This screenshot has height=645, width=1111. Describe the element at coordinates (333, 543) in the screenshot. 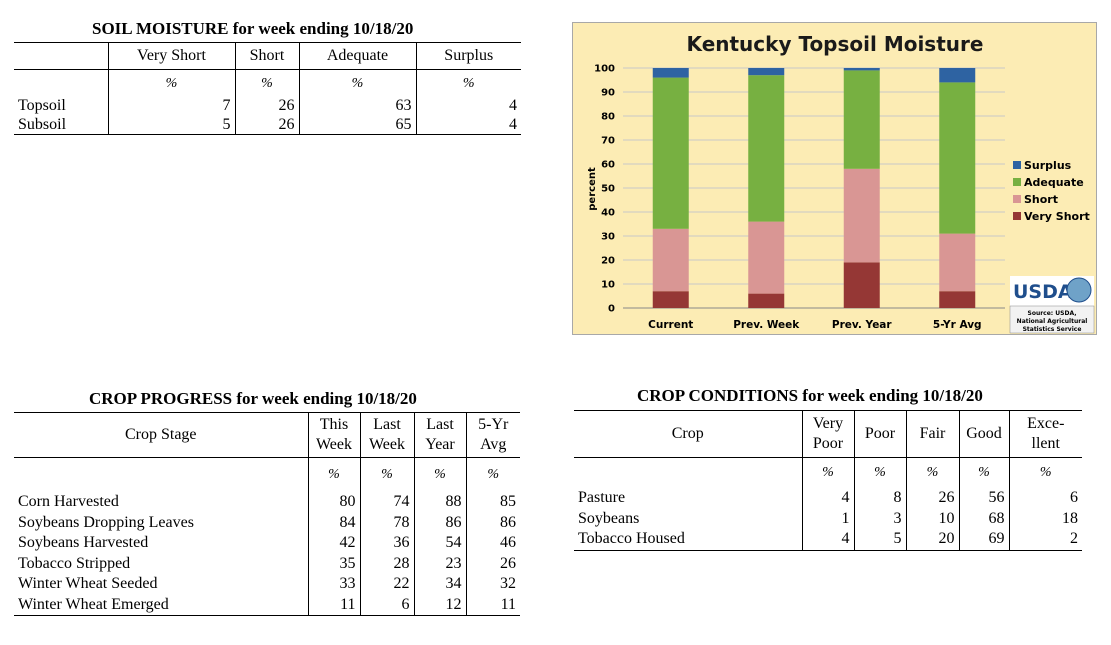

I see `cell-value: 42` at that location.